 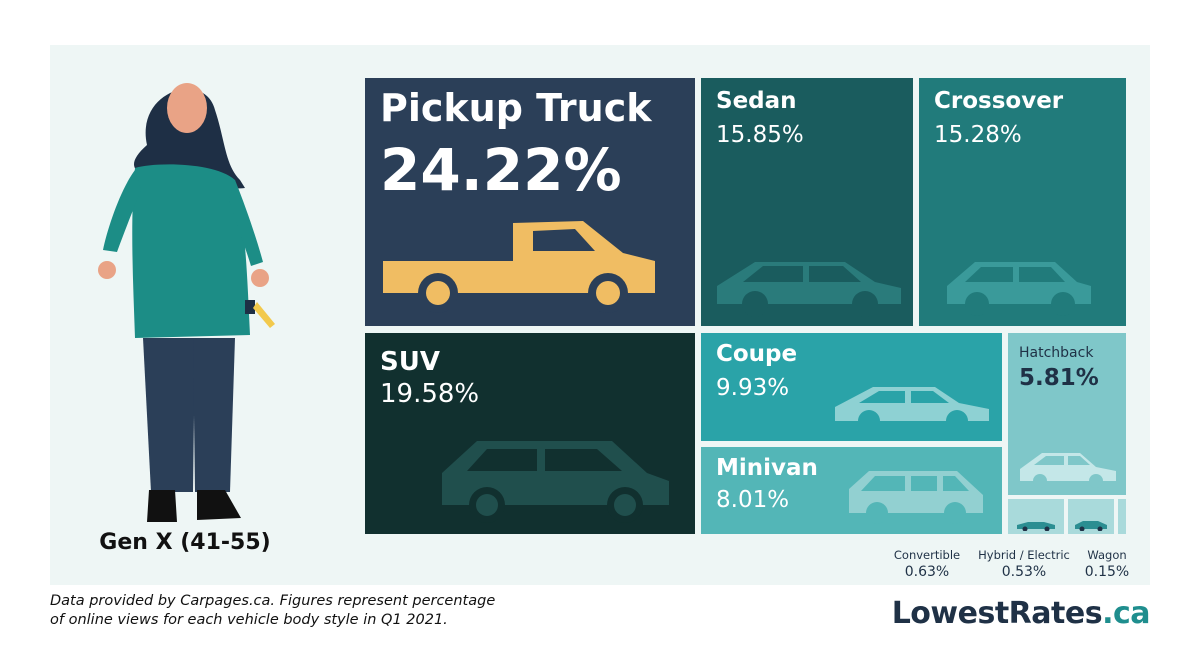 I want to click on label-name: Wagon, so click(x=1107, y=555).